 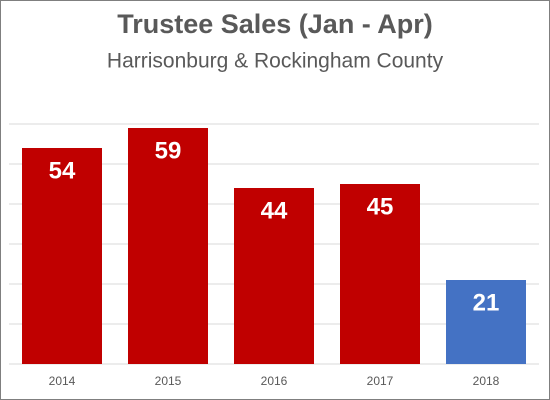 I want to click on data-label: 54, so click(x=62, y=170).